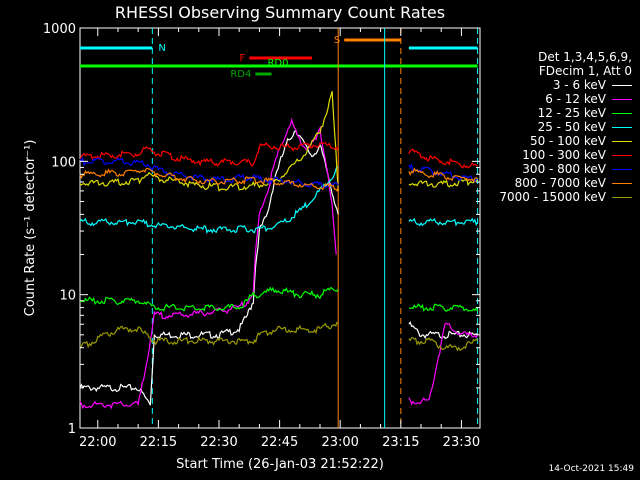  Describe the element at coordinates (579, 85) in the screenshot. I see `legend-entry-label: 3 - 6 keV` at that location.